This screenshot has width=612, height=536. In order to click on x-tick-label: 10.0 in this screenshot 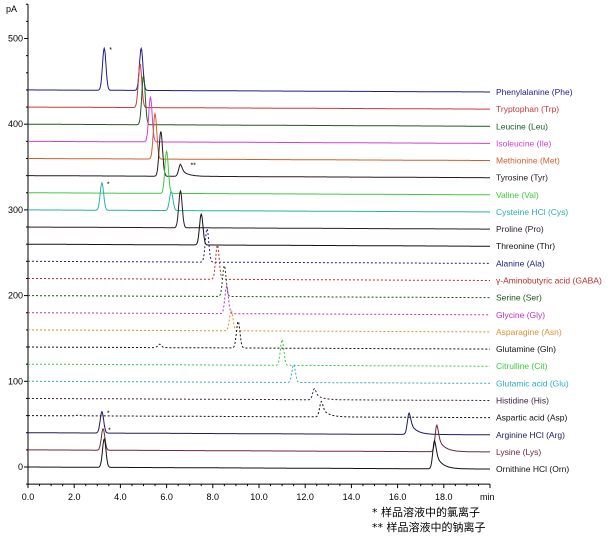, I will do `click(259, 497)`.